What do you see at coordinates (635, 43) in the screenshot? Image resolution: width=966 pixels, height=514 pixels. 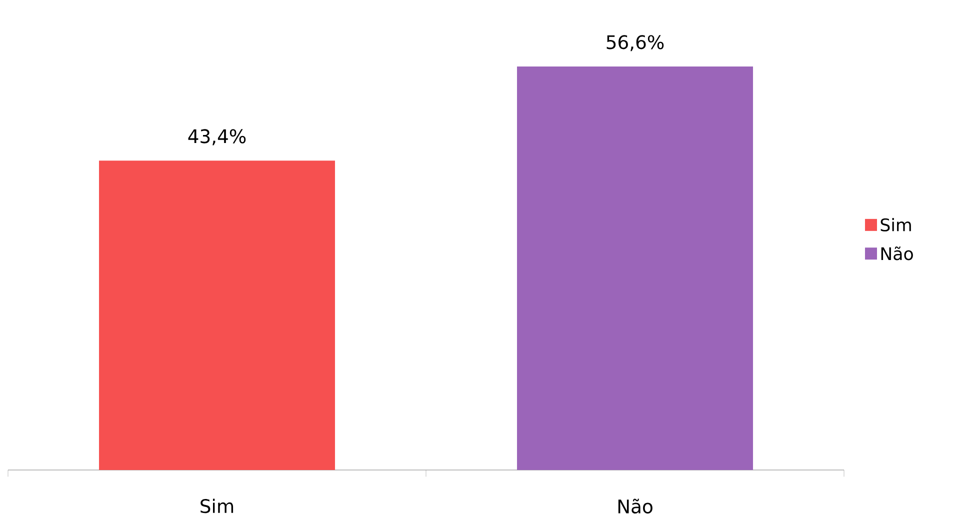 I see `data-label: 56,6%` at bounding box center [635, 43].